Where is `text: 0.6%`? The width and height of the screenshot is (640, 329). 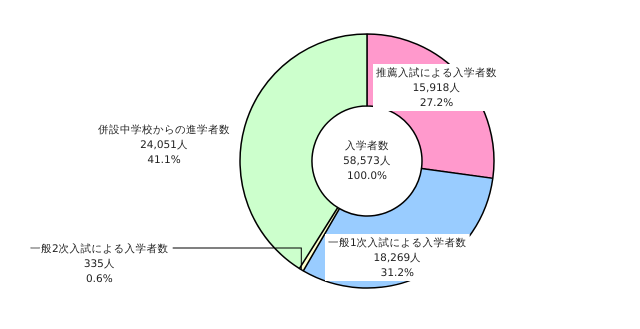
text: 0.6% is located at coordinates (99, 279).